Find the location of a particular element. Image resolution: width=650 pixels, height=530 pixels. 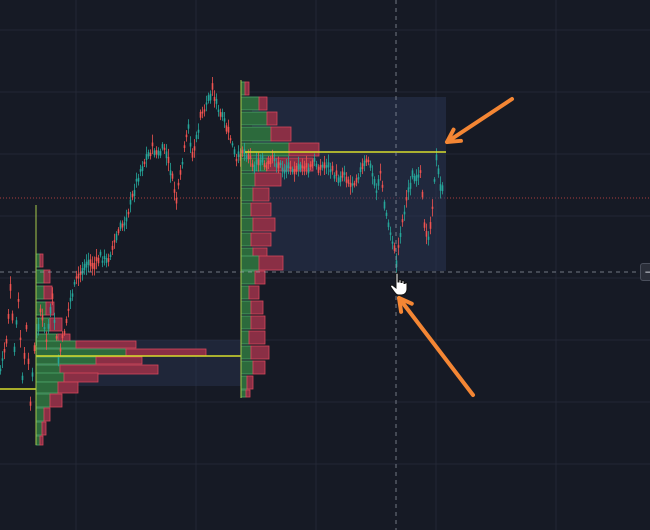

minus-circle-icon: − is located at coordinates (645, 272).